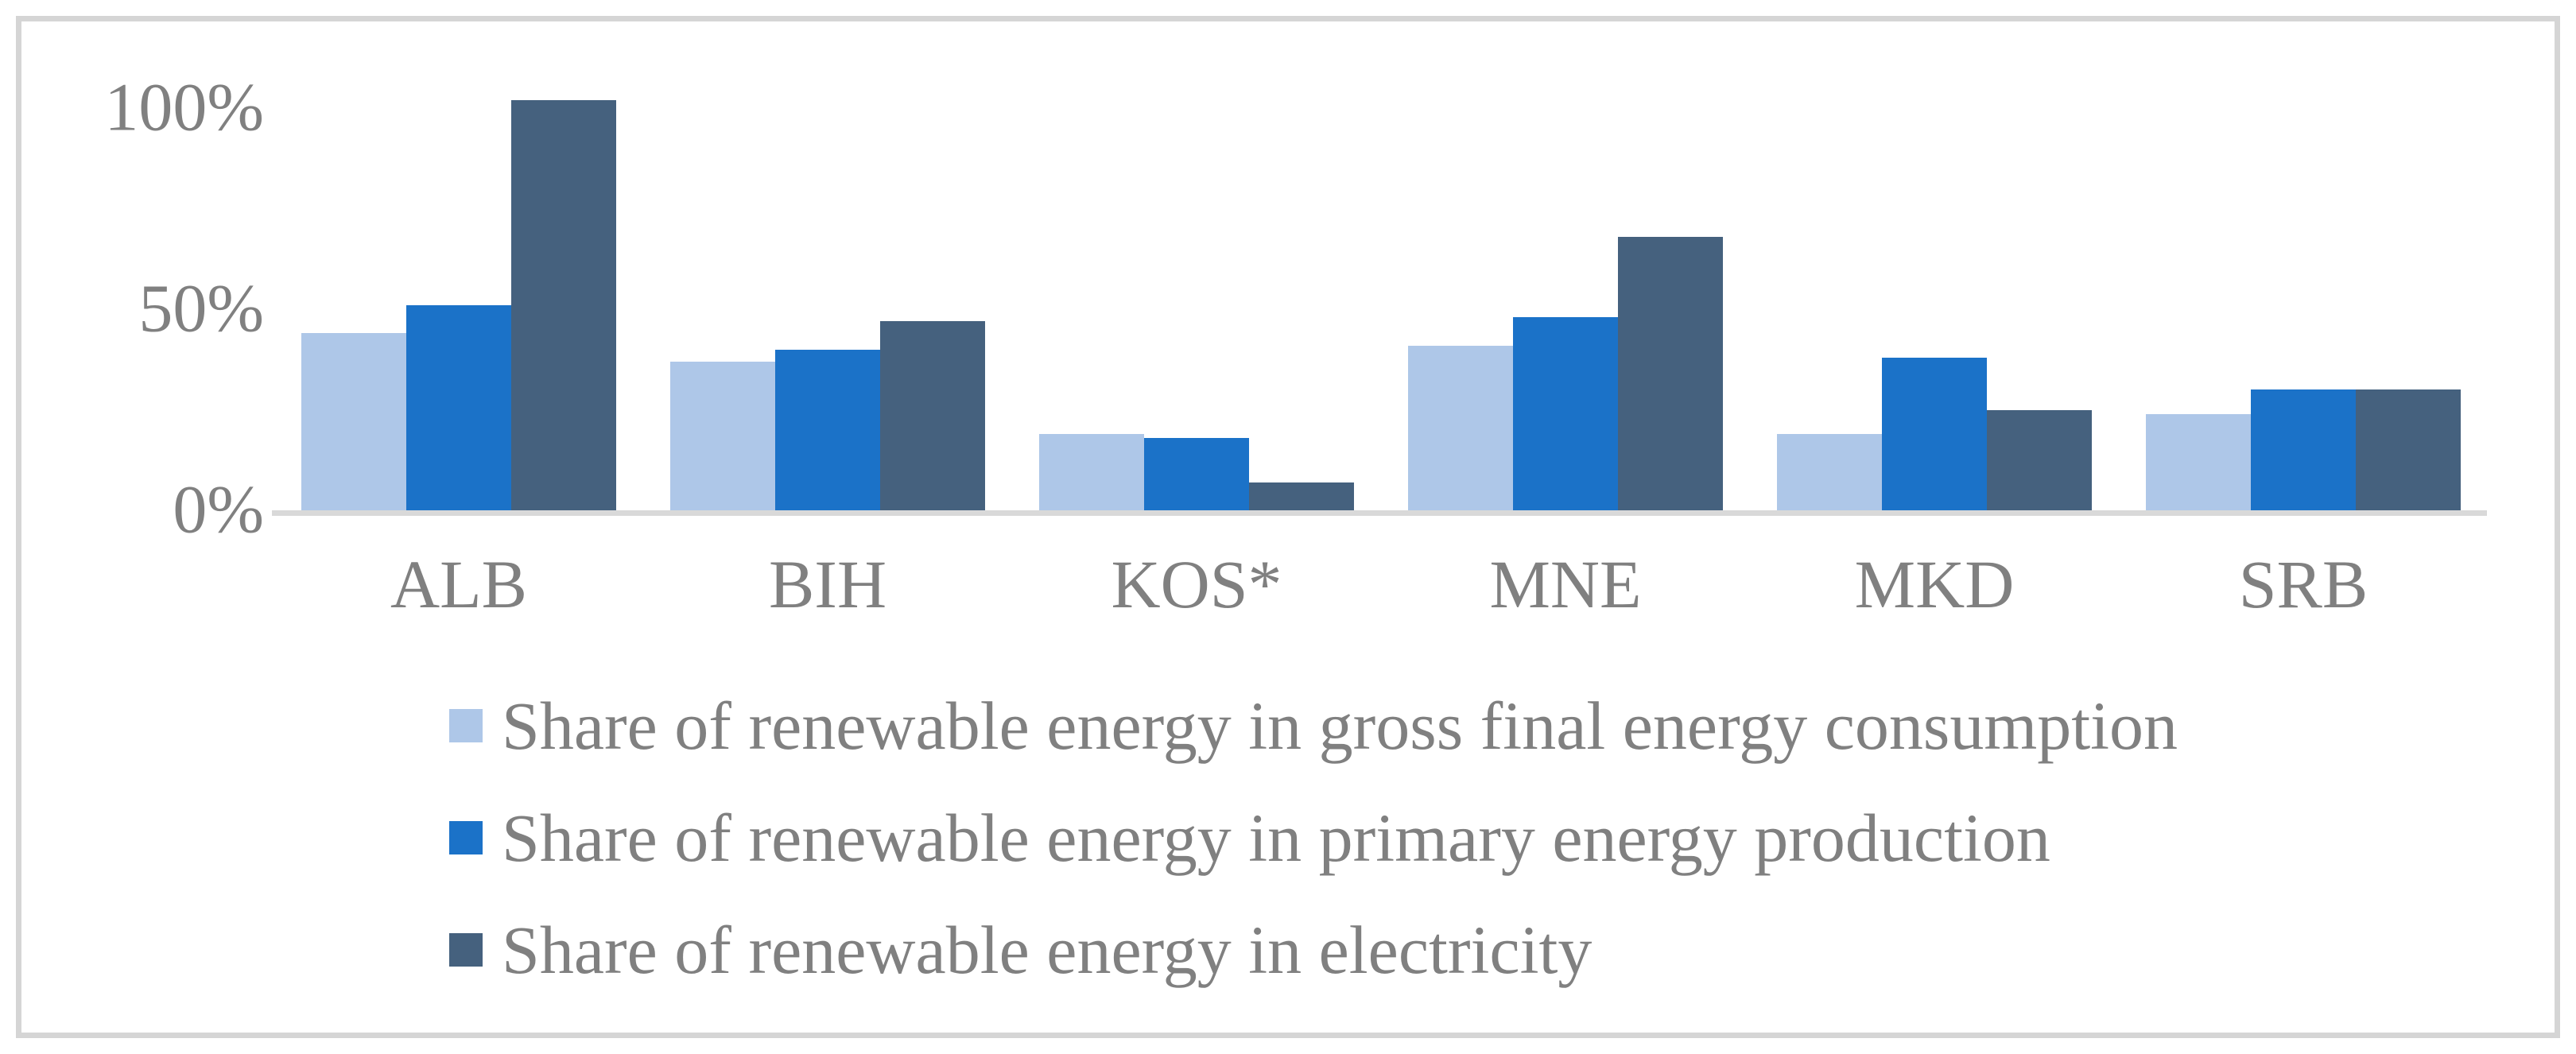 The width and height of the screenshot is (2576, 1054). I want to click on x-category-label-srb: SRB, so click(2303, 584).